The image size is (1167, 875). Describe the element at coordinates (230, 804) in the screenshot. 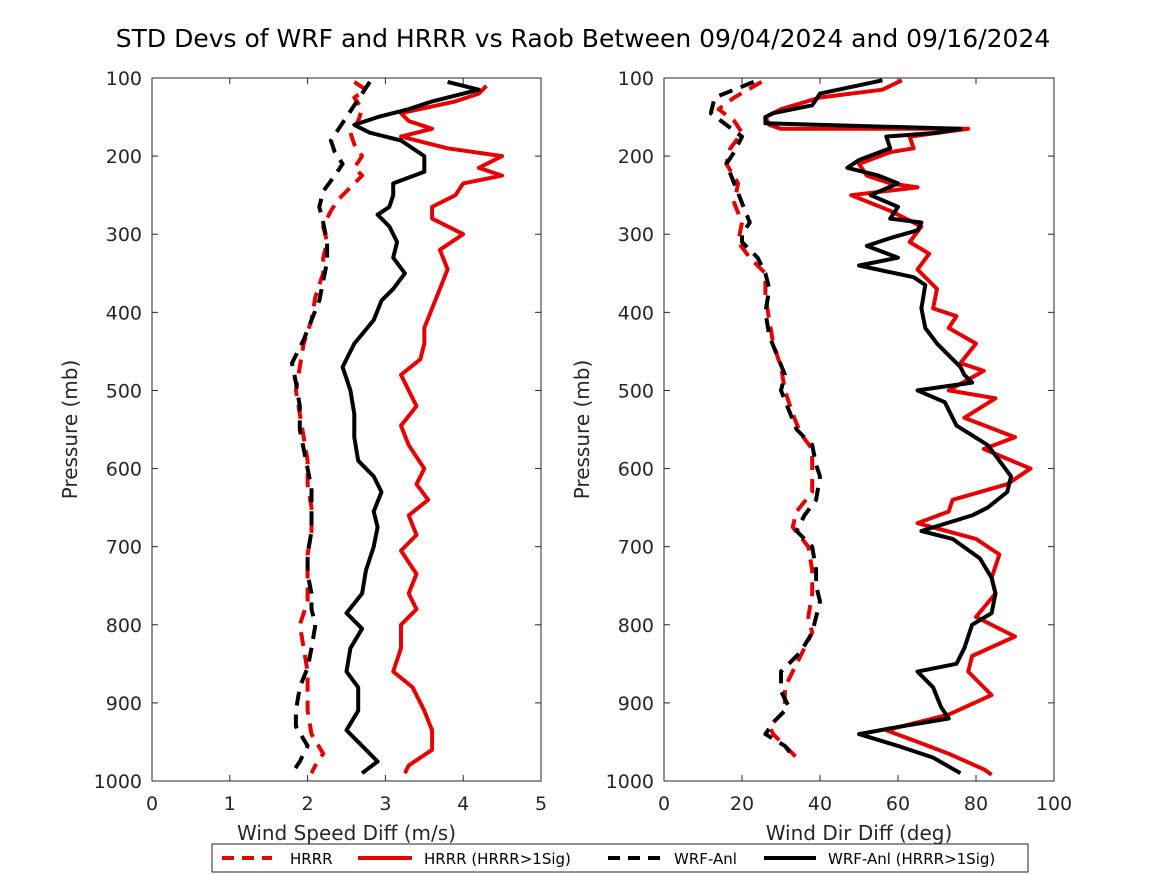

I see `left-x-tick-label: 1` at that location.